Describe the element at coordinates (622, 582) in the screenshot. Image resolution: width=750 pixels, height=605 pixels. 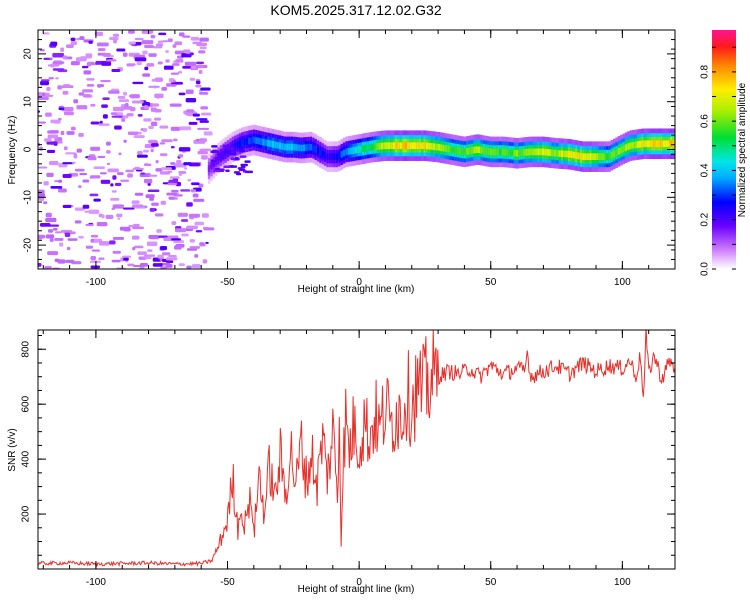
I see `x-tick-label: 100` at that location.